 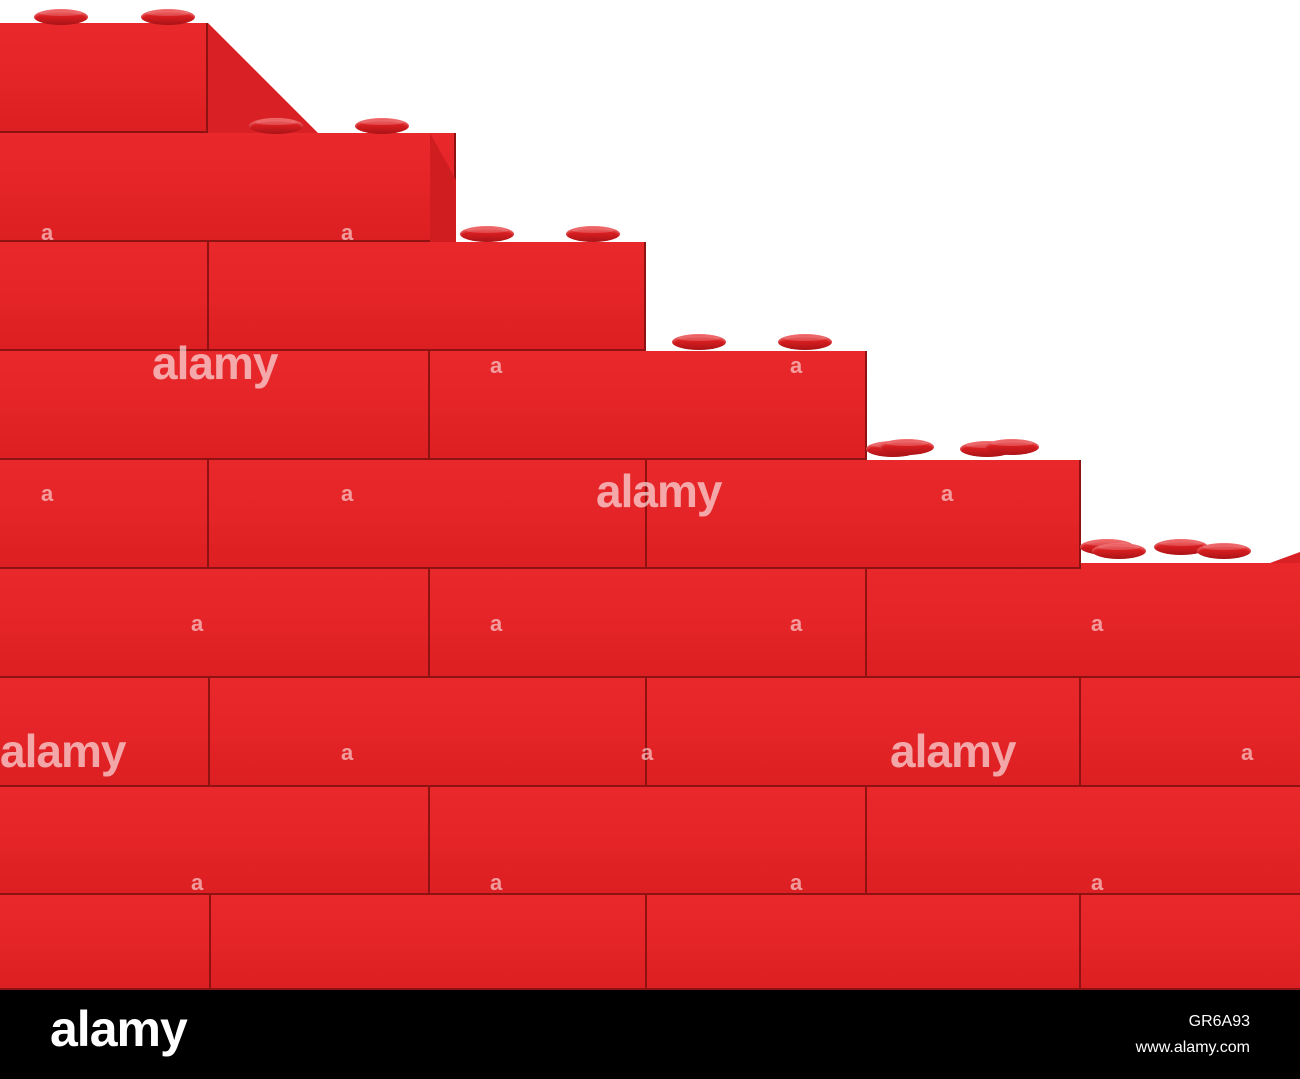 What do you see at coordinates (1219, 1021) in the screenshot?
I see `image-id-label: GR6A93` at bounding box center [1219, 1021].